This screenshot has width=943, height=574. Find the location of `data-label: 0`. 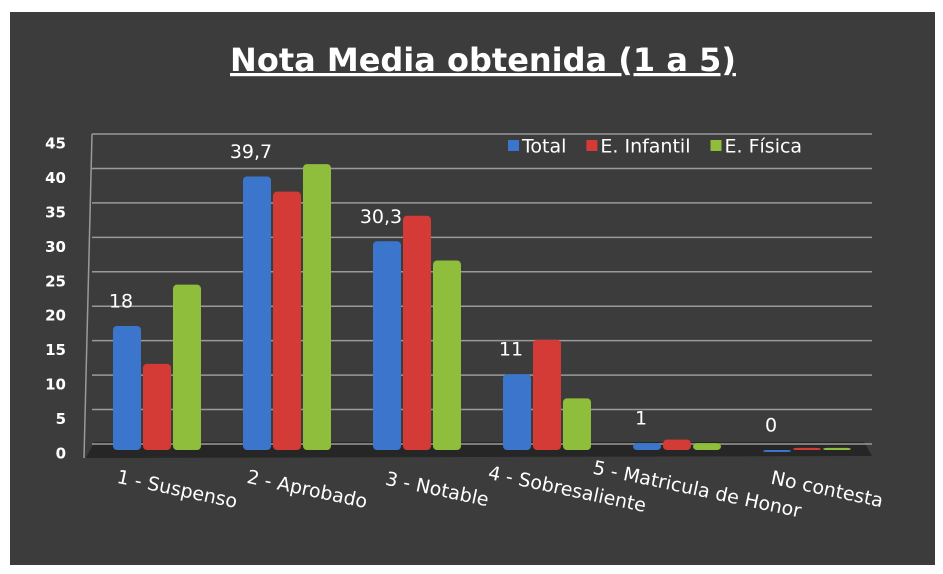

data-label: 0 is located at coordinates (771, 426).